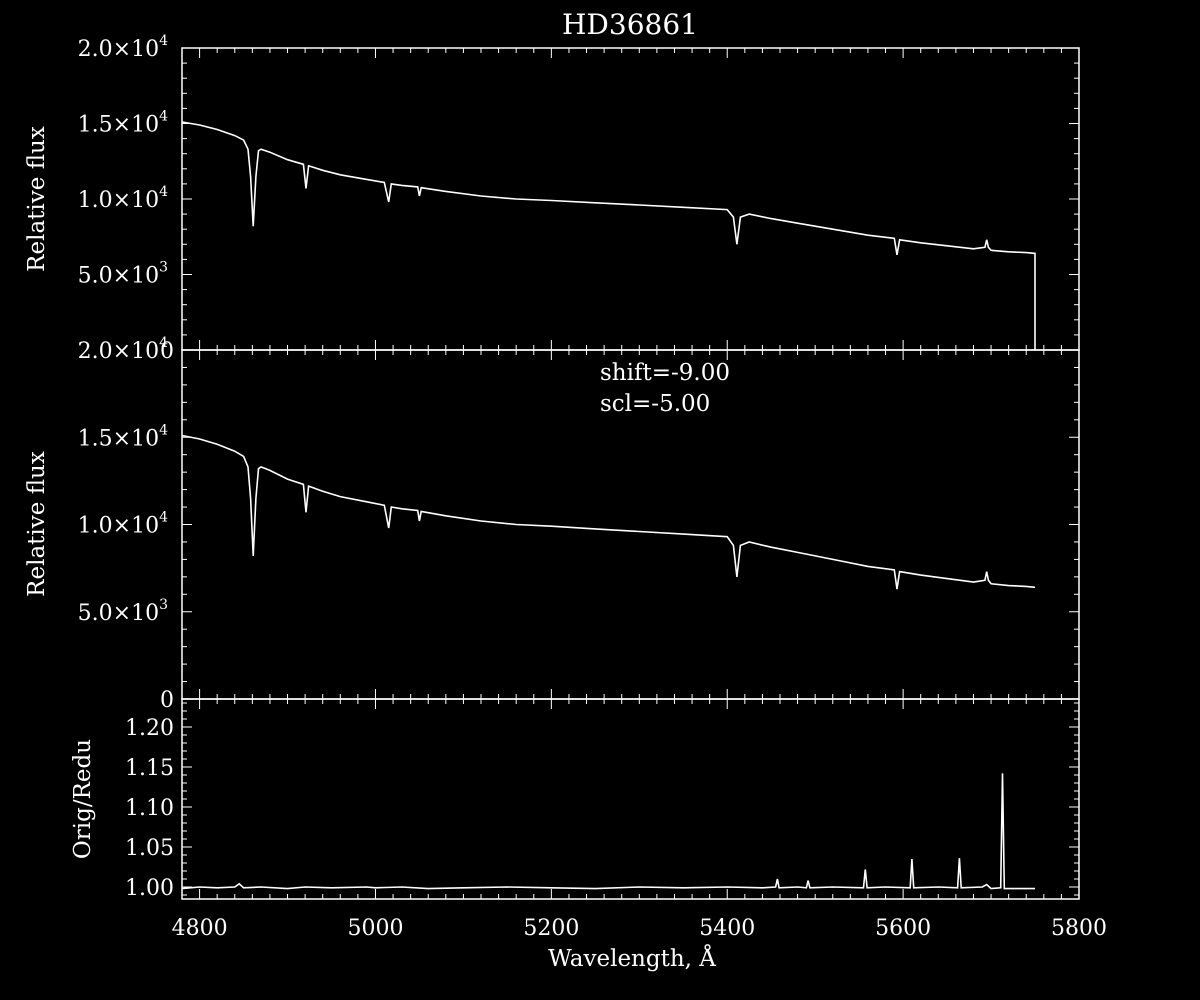 The width and height of the screenshot is (1200, 1000). I want to click on x-tick-label: 5200, so click(551, 928).